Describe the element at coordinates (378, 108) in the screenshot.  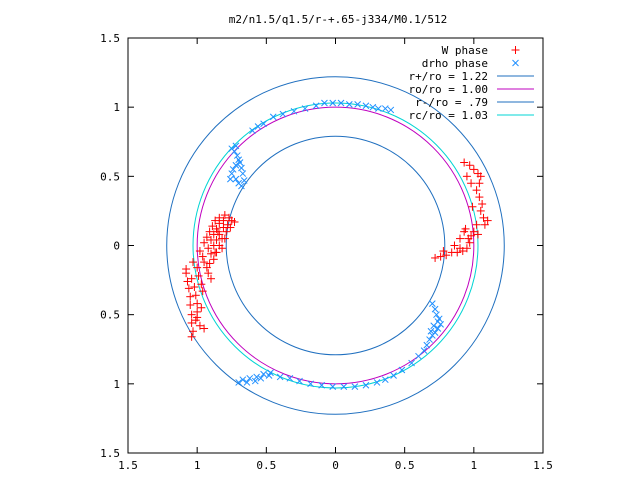
I see `point-s1-7-b` at that location.